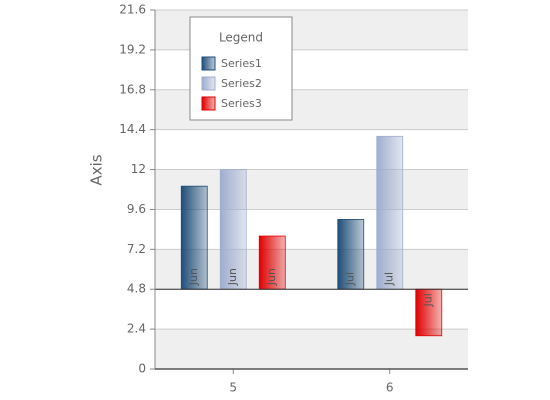 The height and width of the screenshot is (400, 550). Describe the element at coordinates (390, 388) in the screenshot. I see `x-tick-label: 6` at that location.